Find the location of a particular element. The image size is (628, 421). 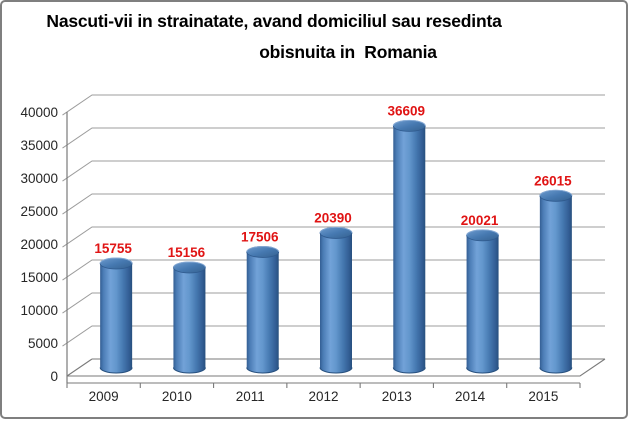

y-axis-tick-label-35000: 35000 is located at coordinates (39, 145).